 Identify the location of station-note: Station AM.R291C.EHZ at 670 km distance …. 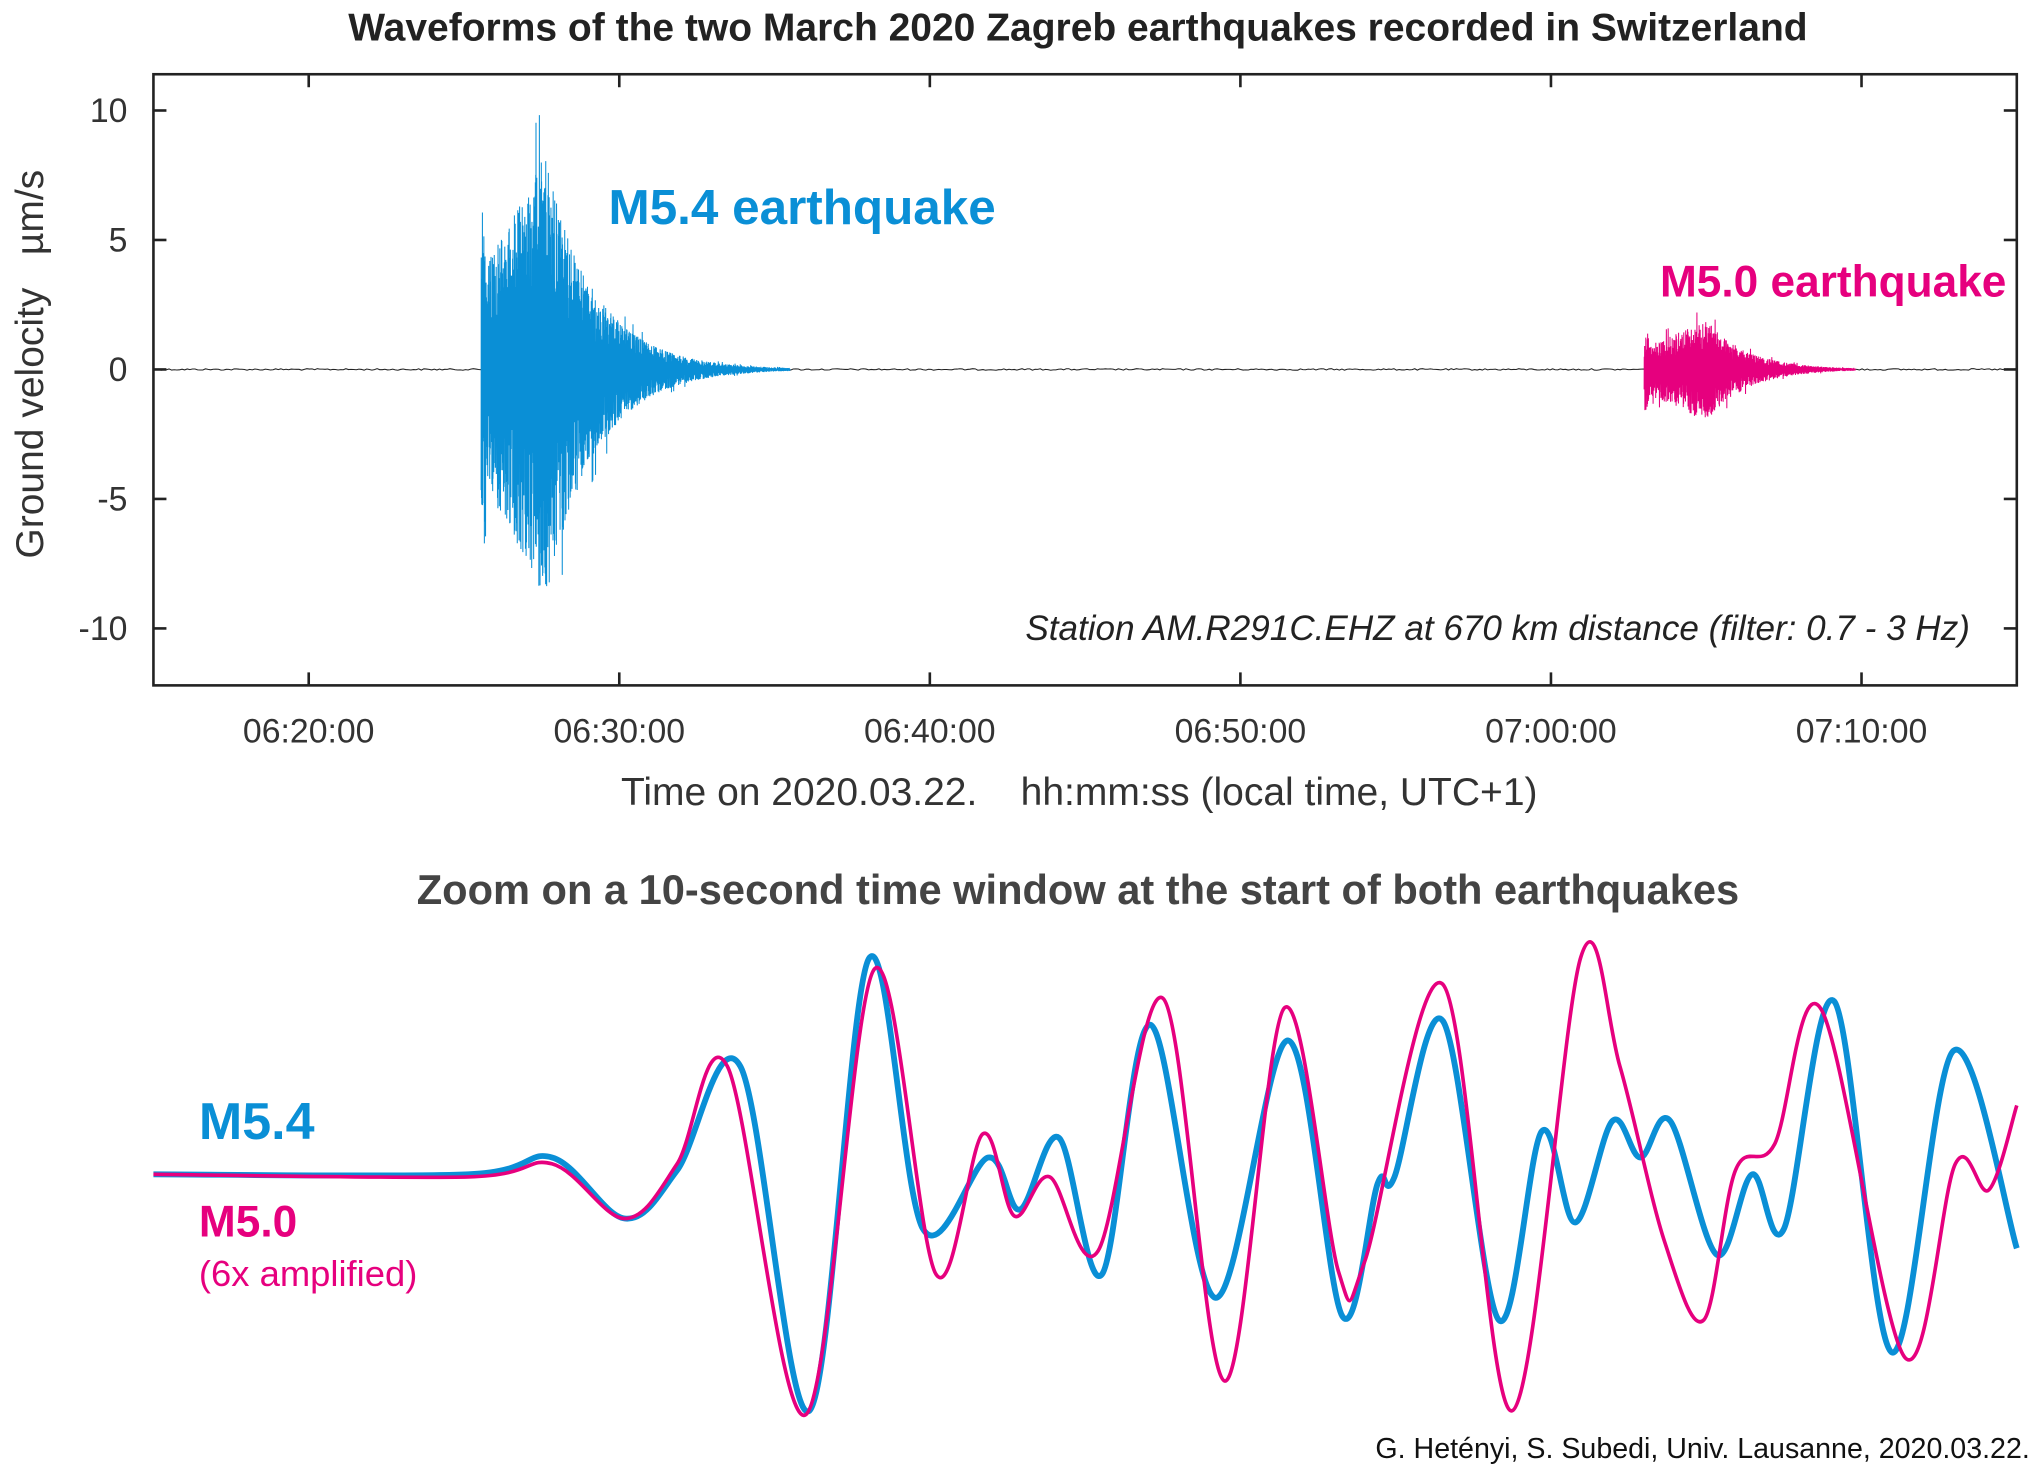
(1497, 628).